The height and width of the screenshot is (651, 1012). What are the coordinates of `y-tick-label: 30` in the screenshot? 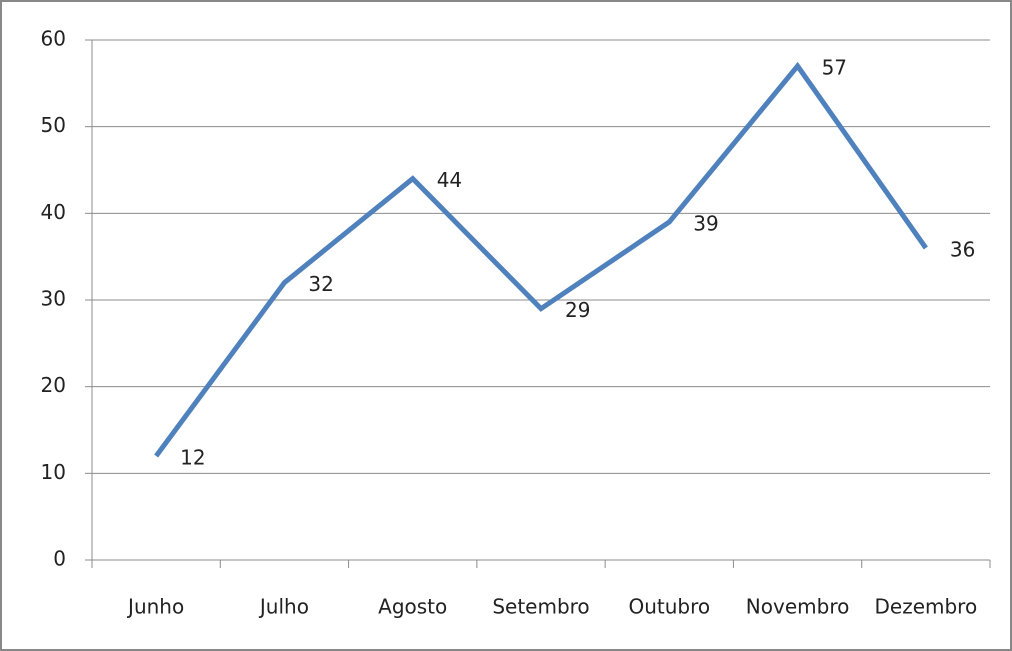 It's located at (53, 299).